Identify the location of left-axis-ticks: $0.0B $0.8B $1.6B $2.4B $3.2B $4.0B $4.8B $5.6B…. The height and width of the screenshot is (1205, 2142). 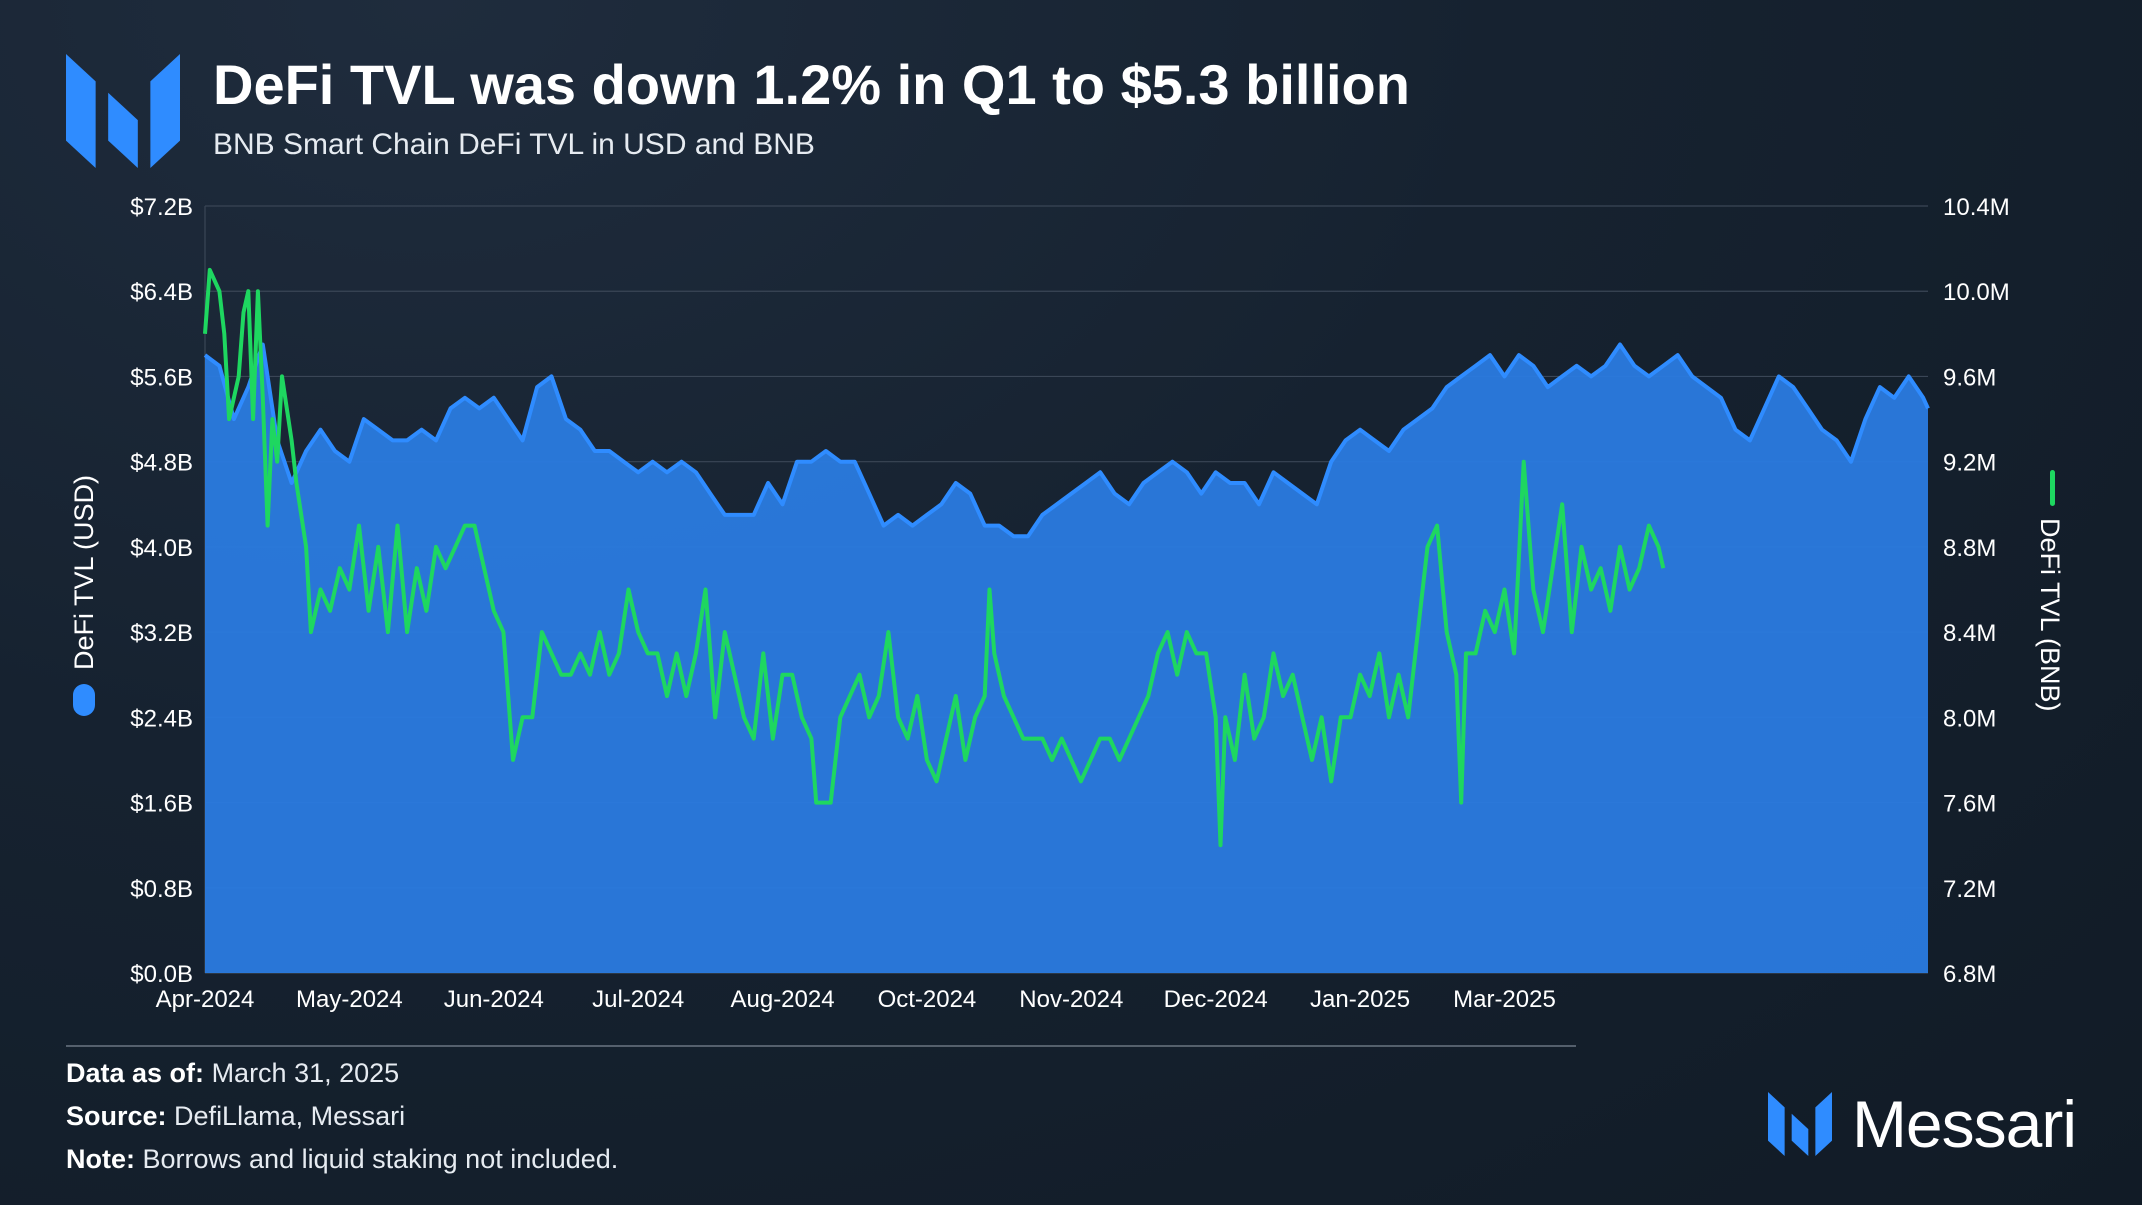
(161, 591).